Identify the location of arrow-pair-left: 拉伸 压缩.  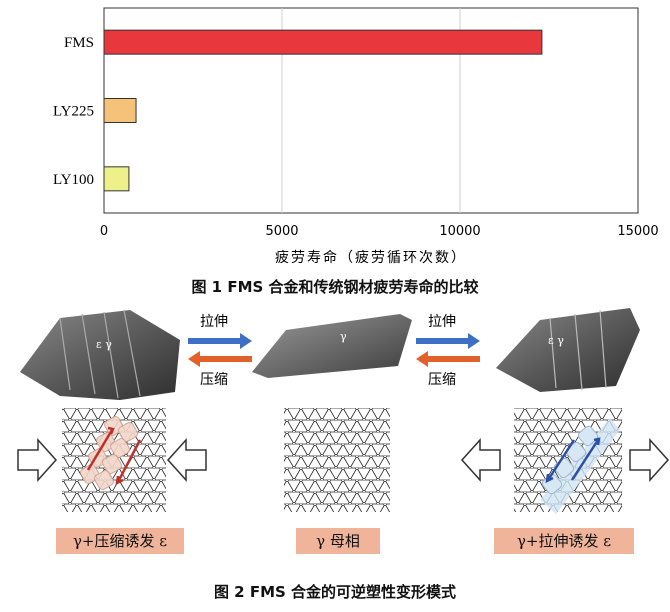
(220, 351).